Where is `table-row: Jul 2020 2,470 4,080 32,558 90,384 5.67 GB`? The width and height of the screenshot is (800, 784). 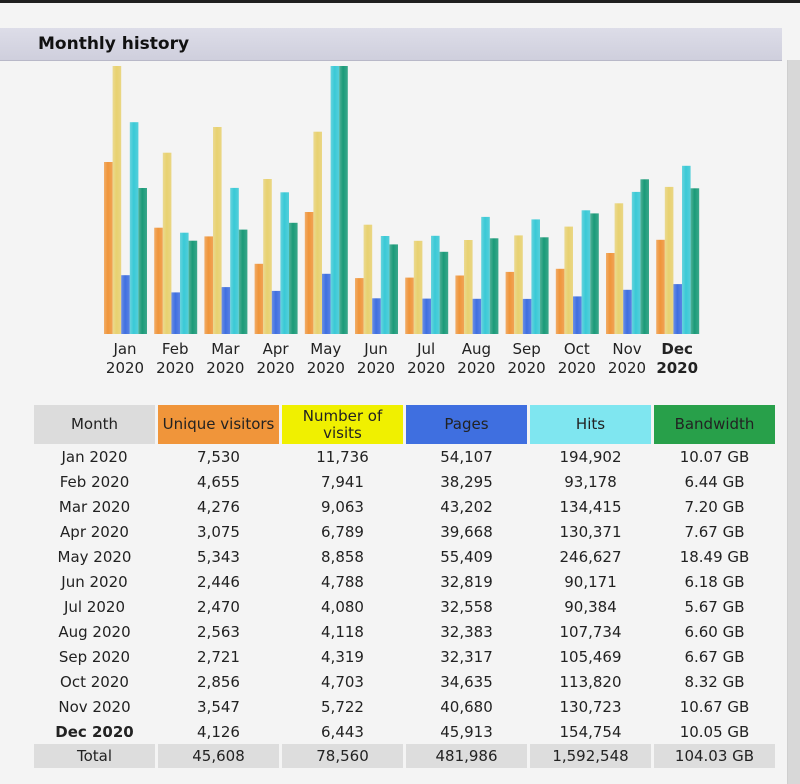
table-row: Jul 2020 2,470 4,080 32,558 90,384 5.67 GB is located at coordinates (406, 606).